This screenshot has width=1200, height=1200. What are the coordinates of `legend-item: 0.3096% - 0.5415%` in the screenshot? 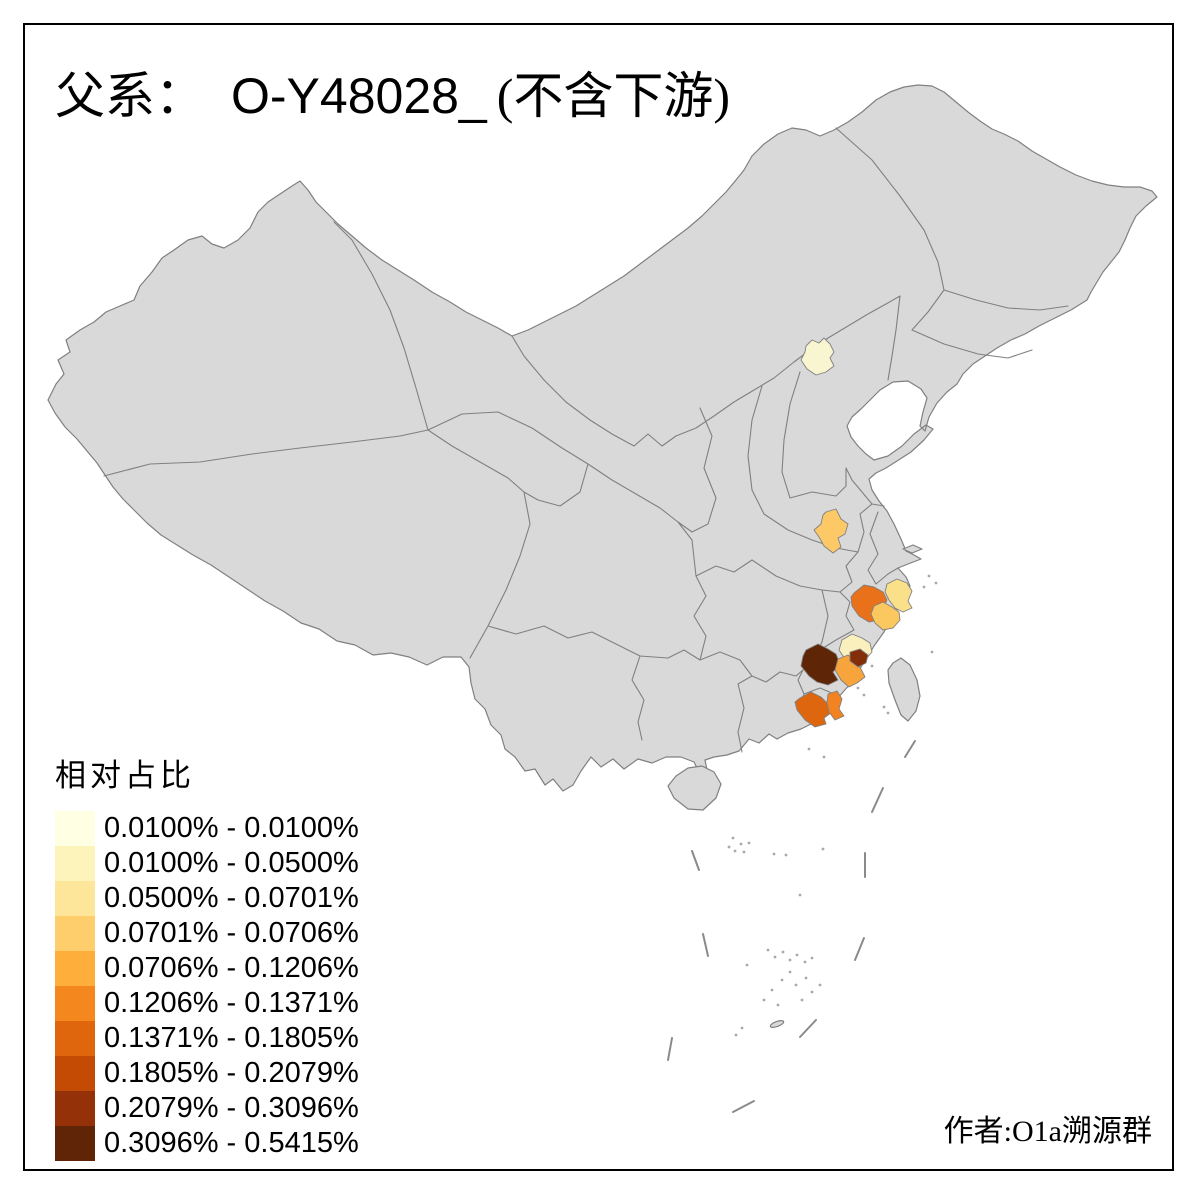 It's located at (207, 1143).